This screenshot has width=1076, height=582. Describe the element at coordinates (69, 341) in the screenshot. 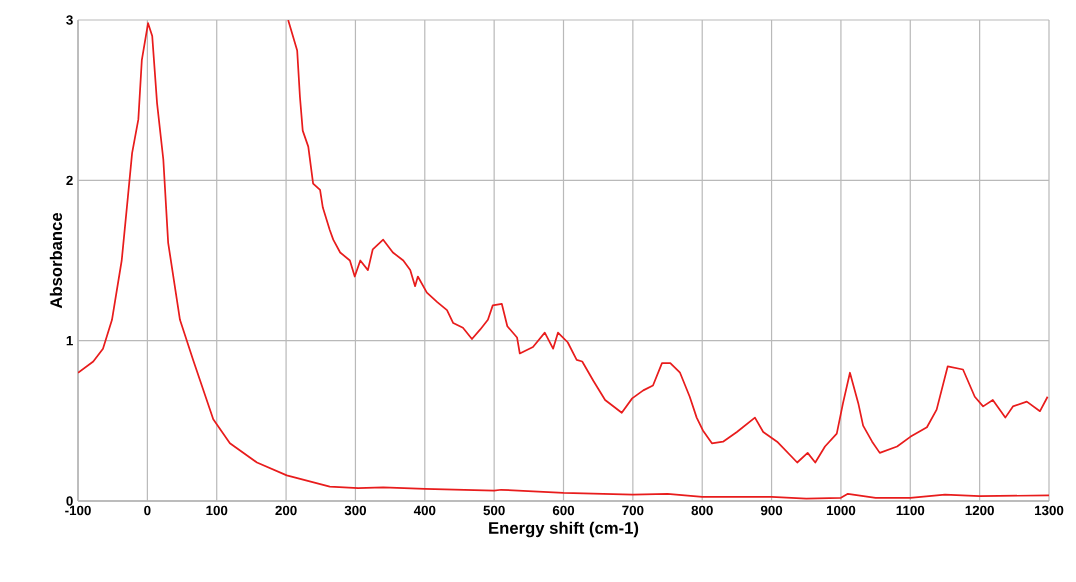

I see `y-tick-label: 1` at that location.